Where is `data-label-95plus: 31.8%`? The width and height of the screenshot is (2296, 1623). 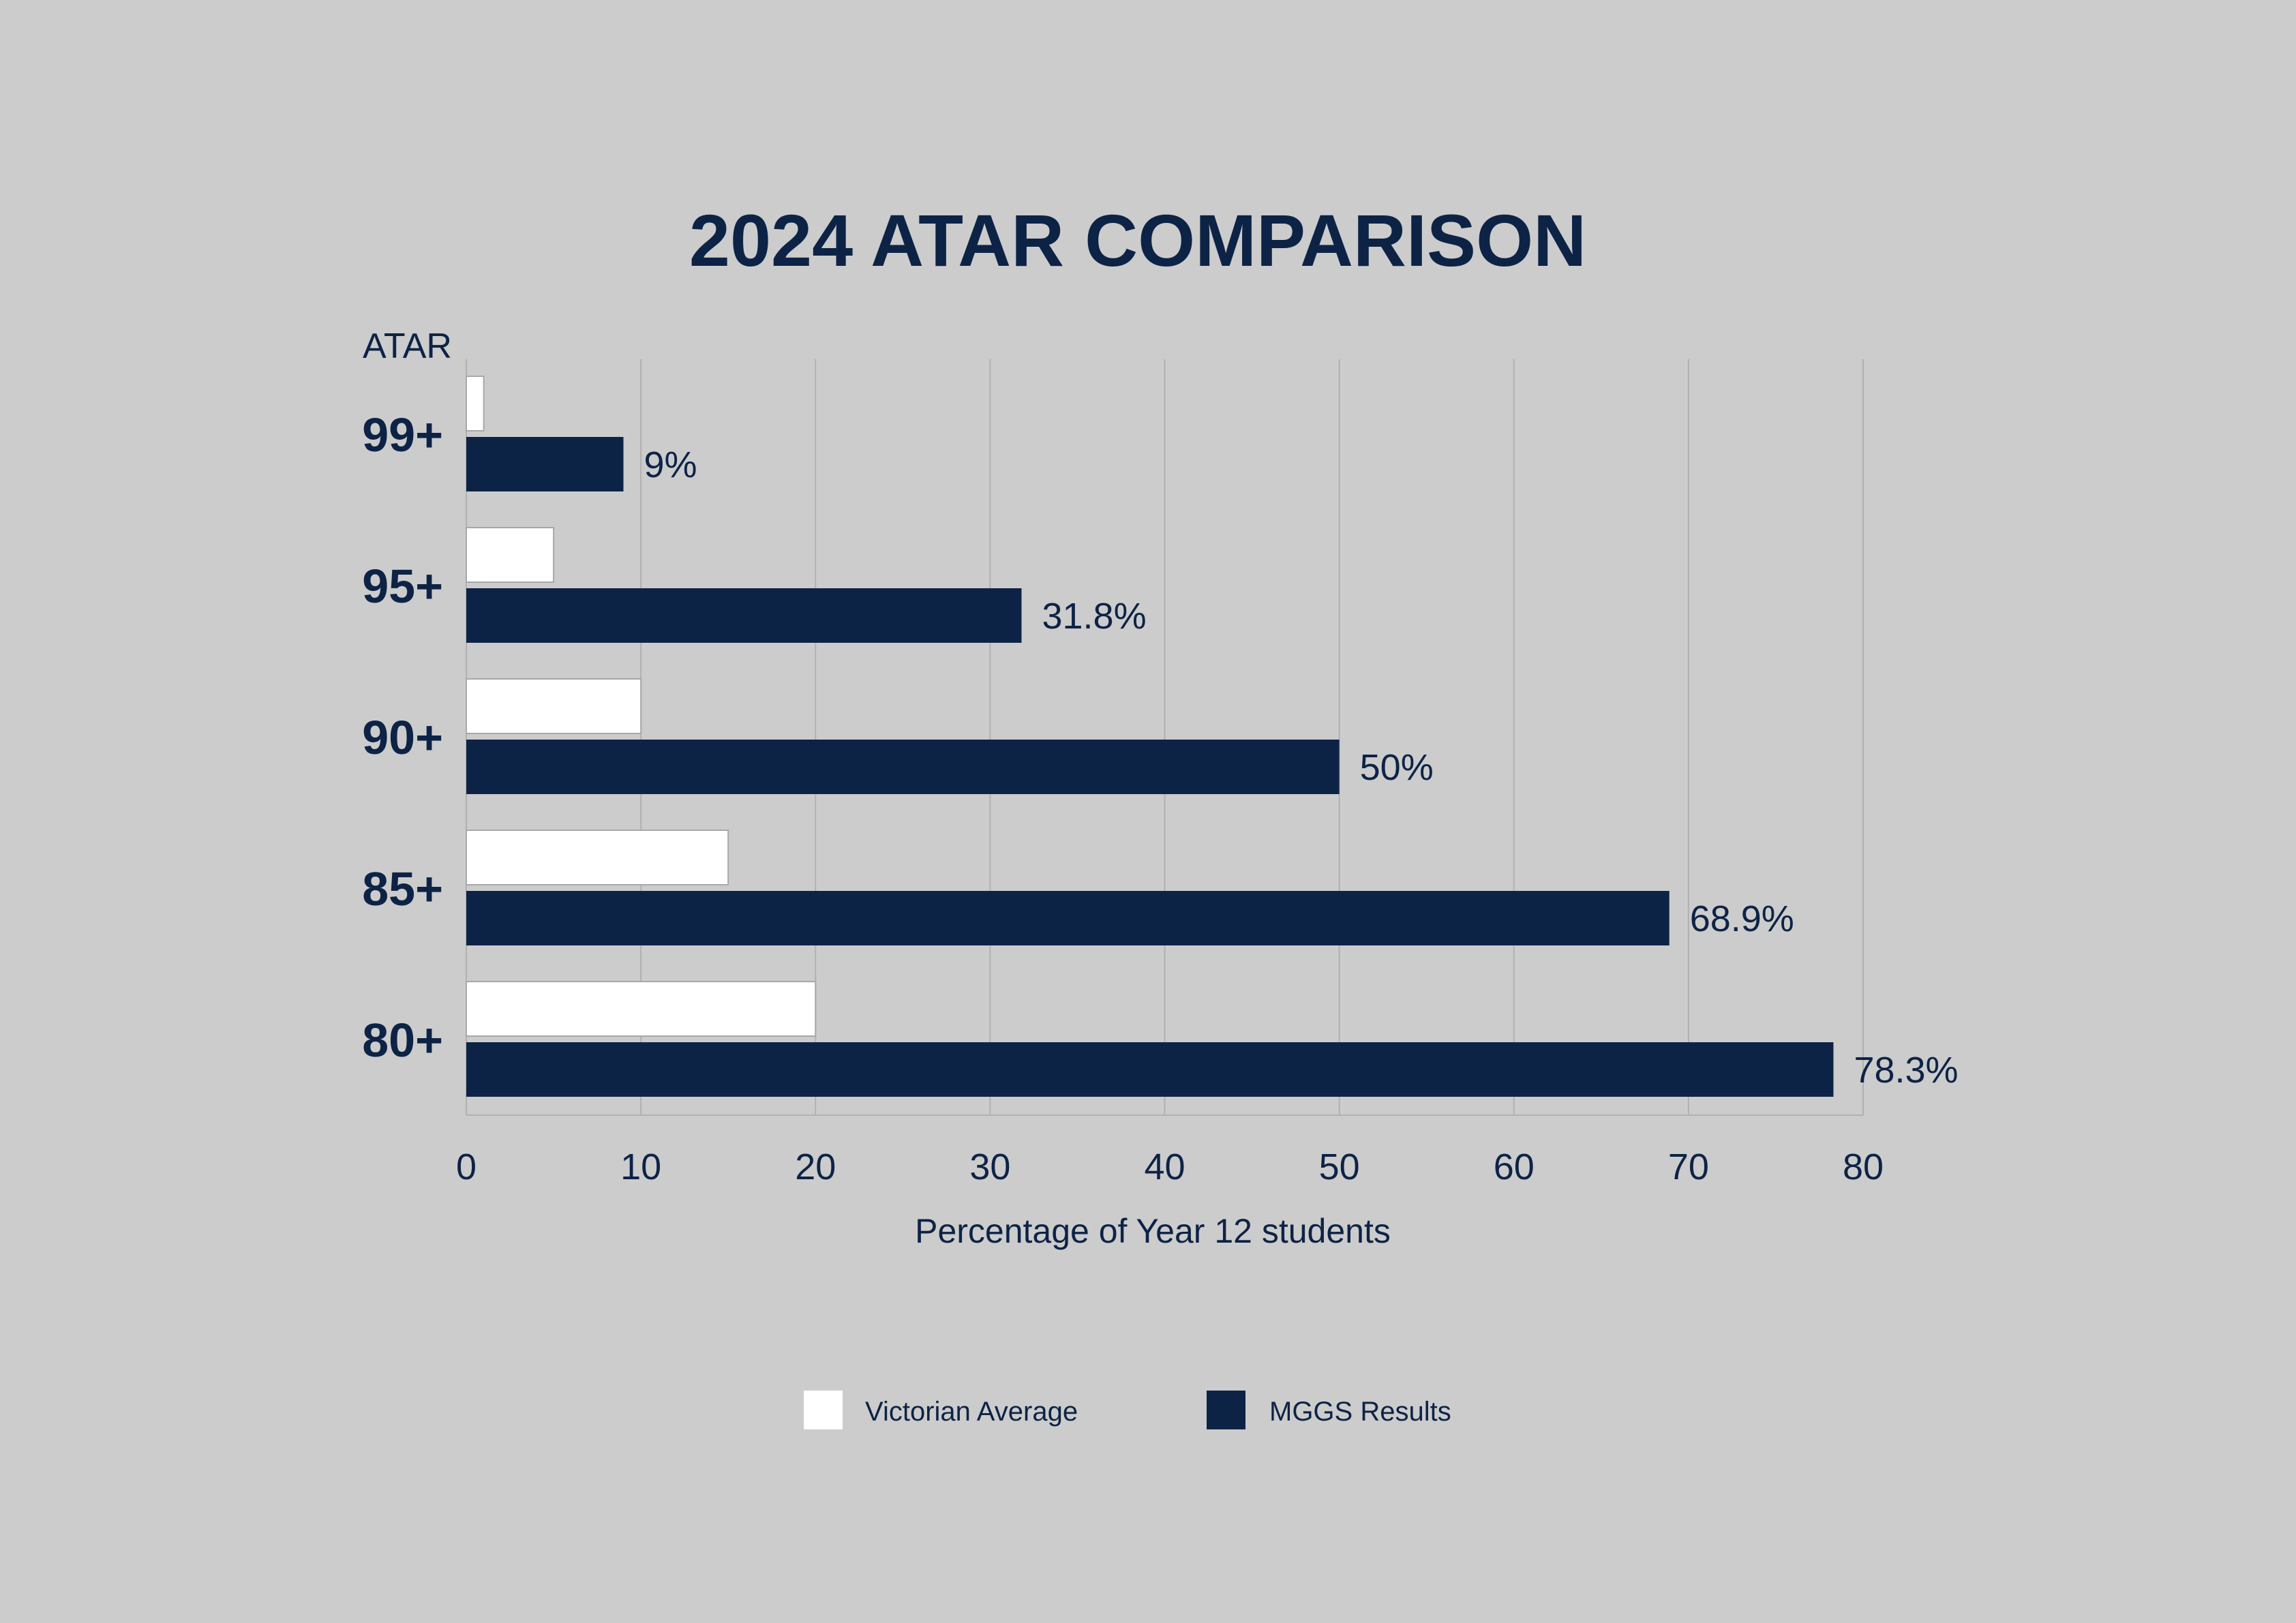
data-label-95plus: 31.8% is located at coordinates (1094, 616).